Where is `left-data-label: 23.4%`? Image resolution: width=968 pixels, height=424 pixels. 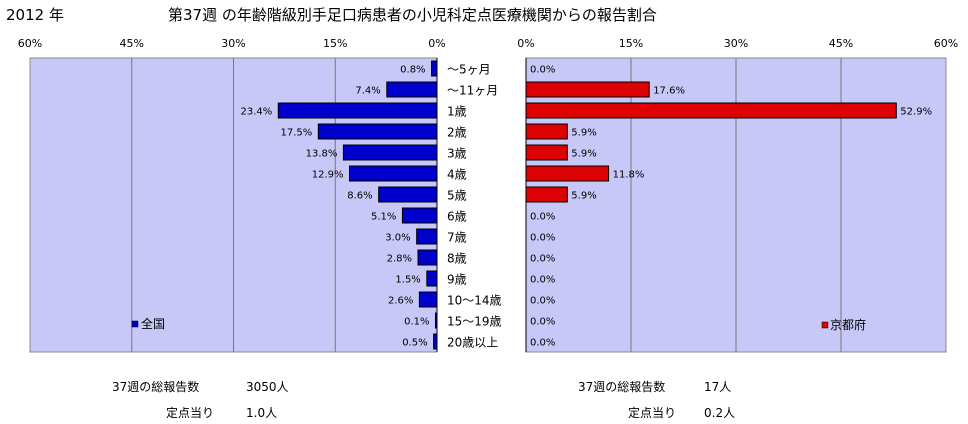 left-data-label: 23.4% is located at coordinates (256, 112).